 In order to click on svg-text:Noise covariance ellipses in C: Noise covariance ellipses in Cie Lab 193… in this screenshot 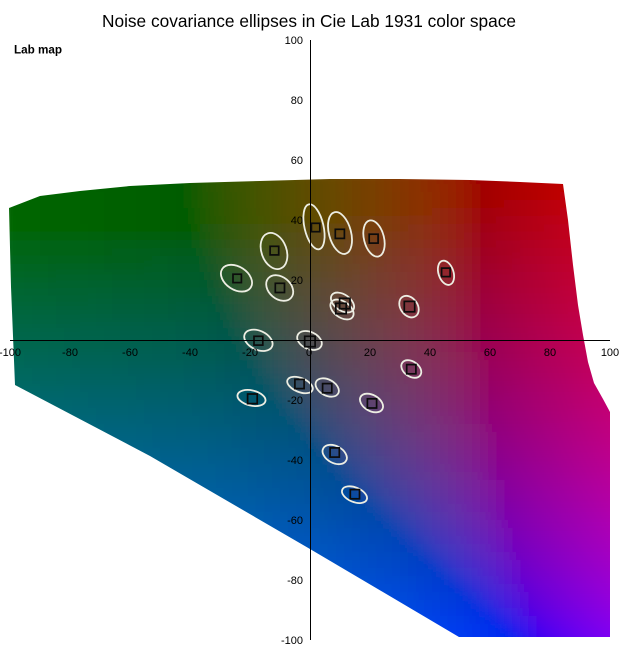, I will do `click(309, 21)`.